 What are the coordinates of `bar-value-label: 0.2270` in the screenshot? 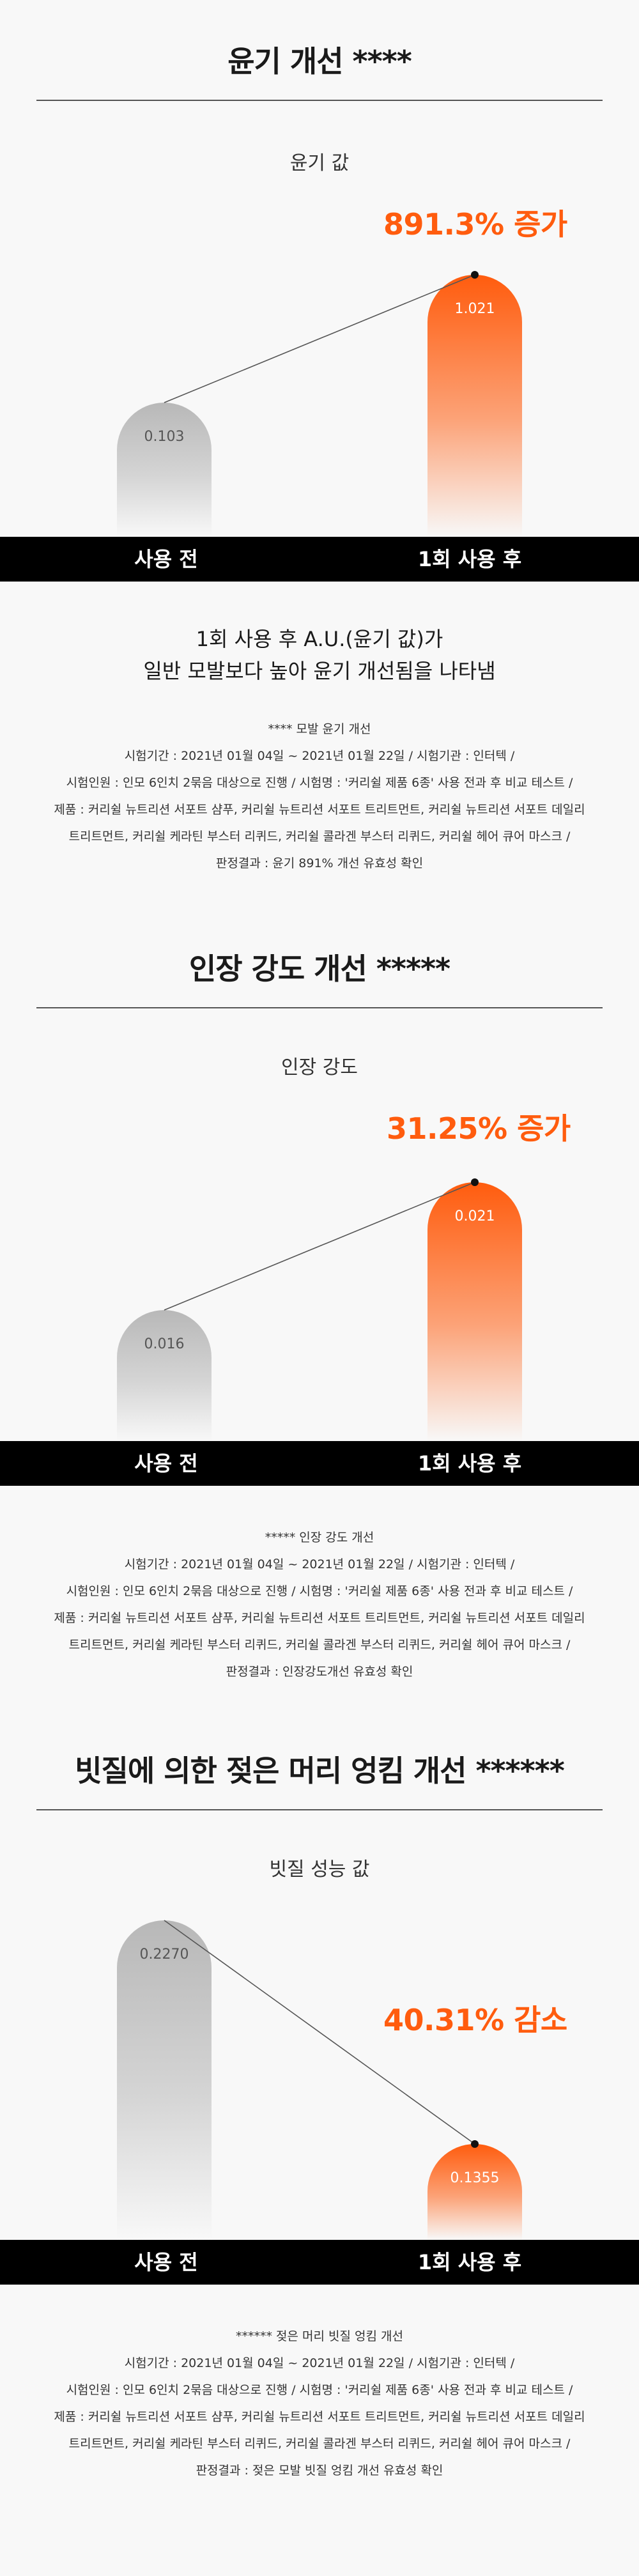 It's located at (164, 1955).